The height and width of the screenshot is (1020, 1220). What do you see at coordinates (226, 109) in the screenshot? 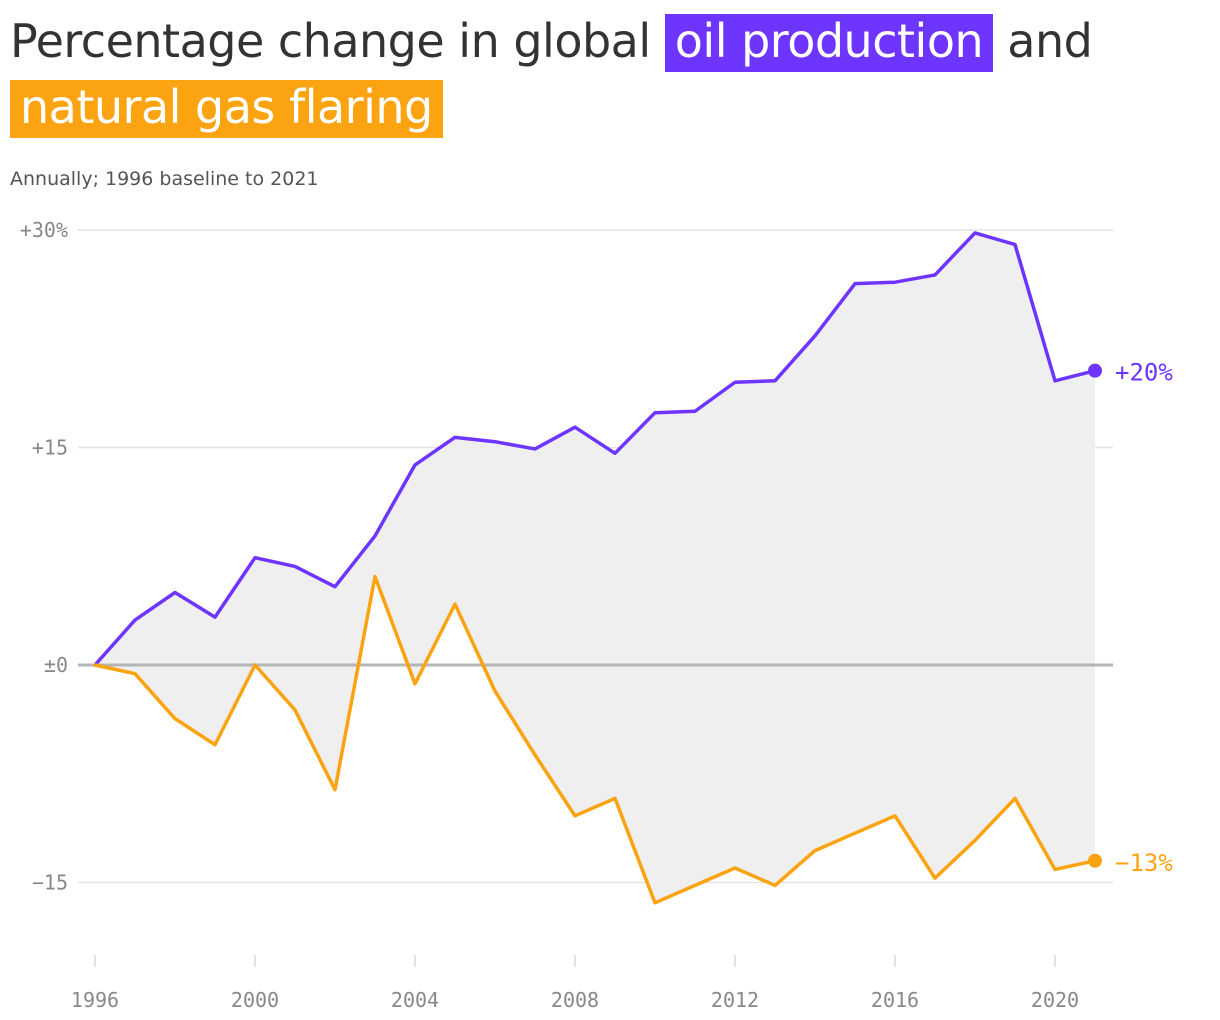
I see `gas-flaring-highlight: natural gas flaring` at bounding box center [226, 109].